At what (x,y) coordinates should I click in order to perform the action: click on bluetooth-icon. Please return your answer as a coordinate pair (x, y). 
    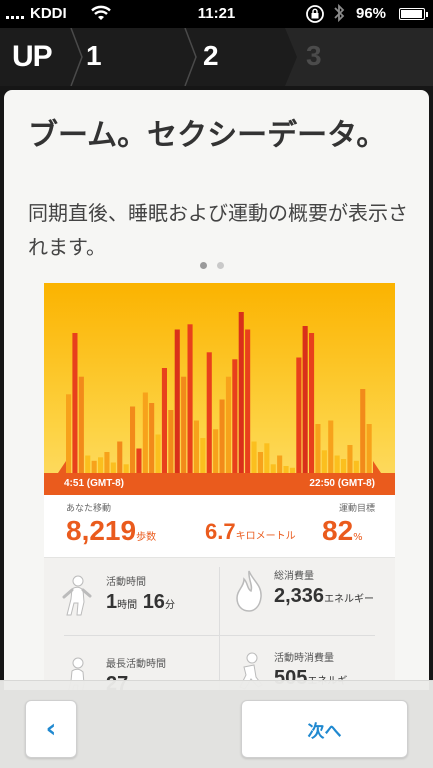
    Looking at the image, I should click on (339, 13).